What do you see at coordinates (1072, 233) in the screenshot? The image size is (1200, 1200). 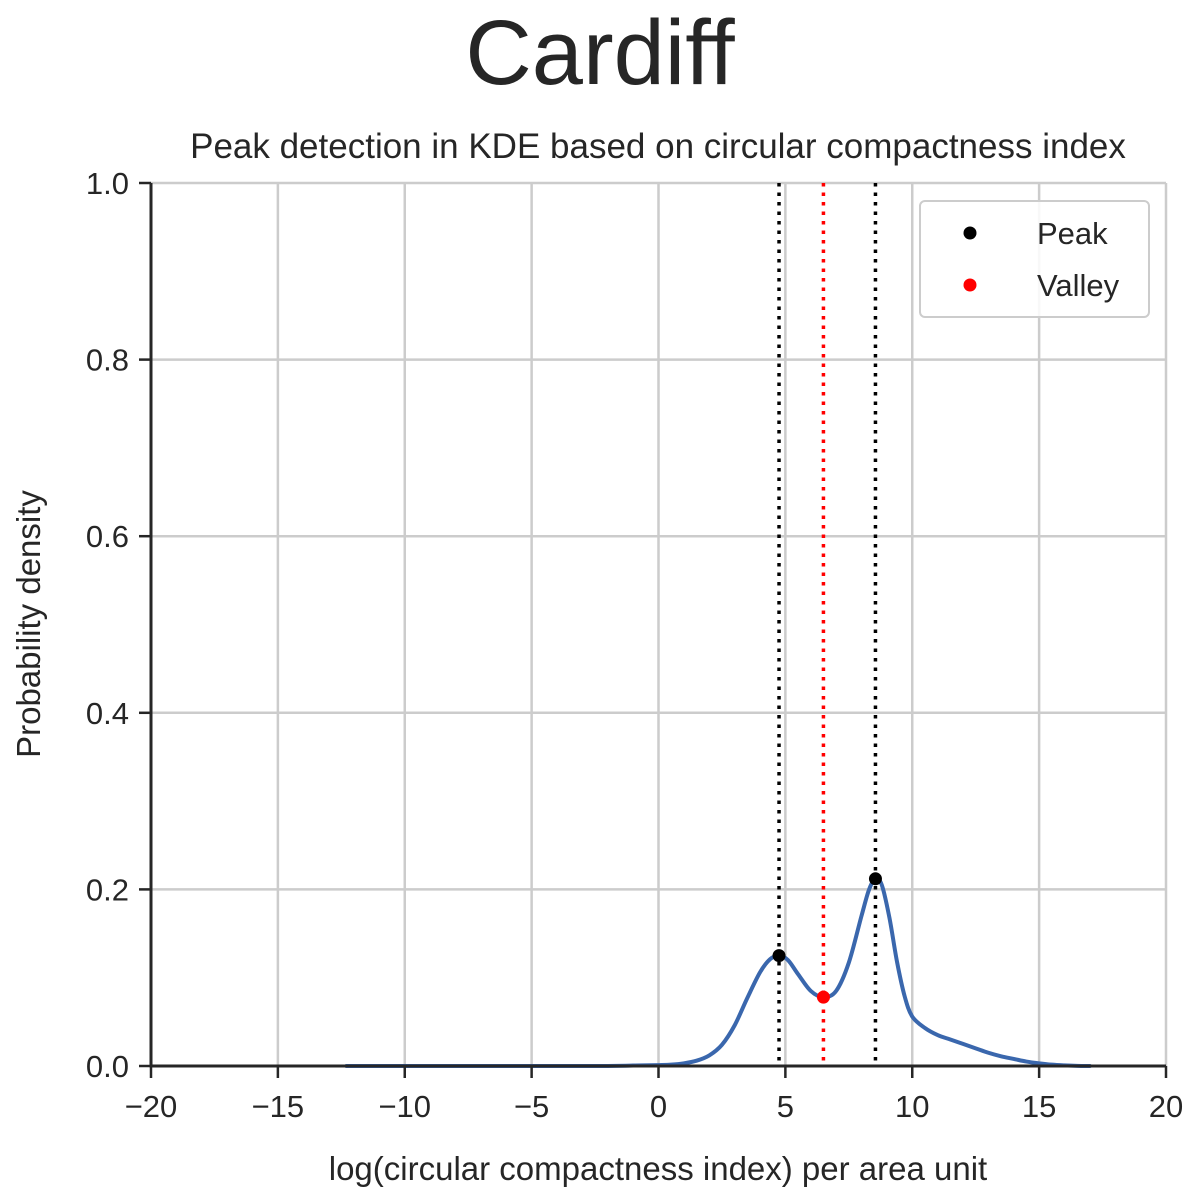 I see `legend-label-peak: Peak` at bounding box center [1072, 233].